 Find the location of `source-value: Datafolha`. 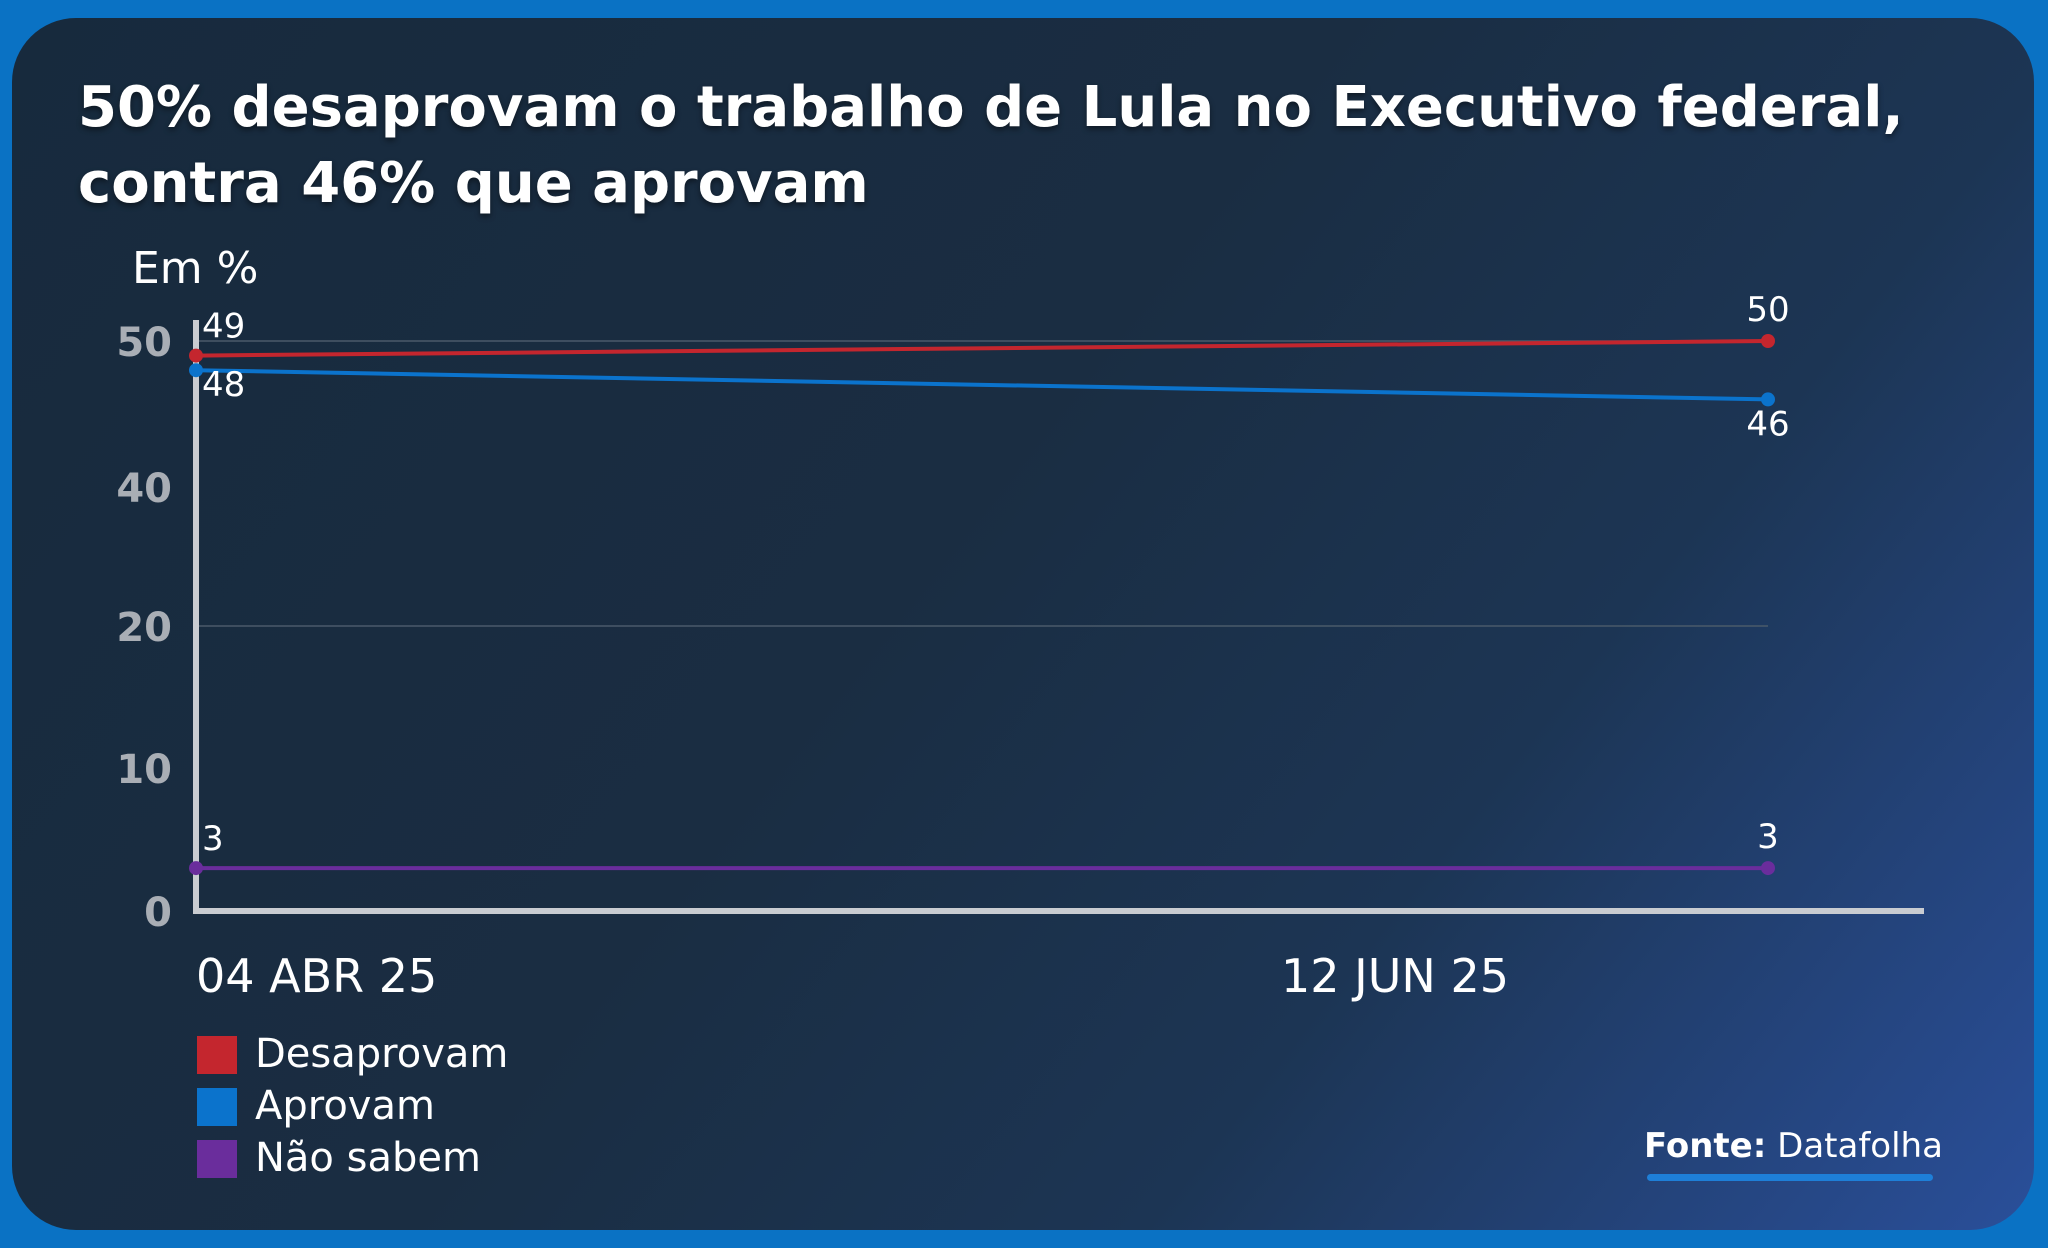

source-value: Datafolha is located at coordinates (1860, 1146).